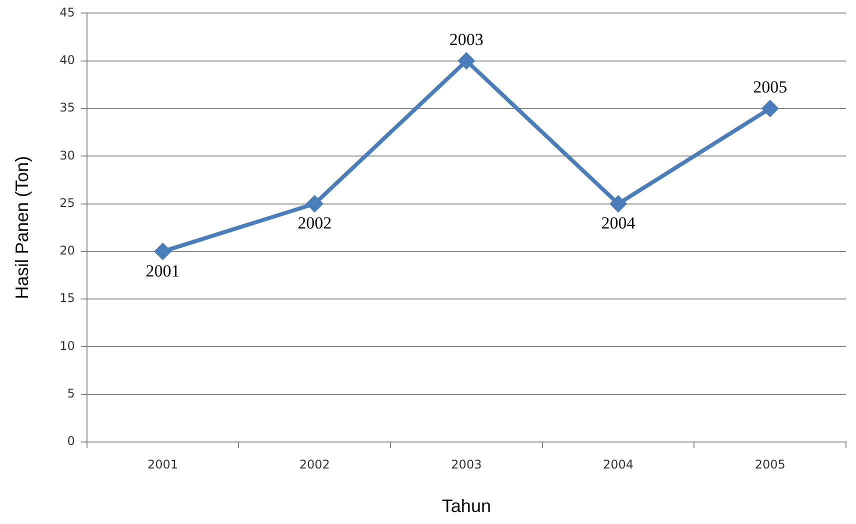 This screenshot has width=856, height=524. Describe the element at coordinates (71, 441) in the screenshot. I see `y-tick-label: 0` at that location.